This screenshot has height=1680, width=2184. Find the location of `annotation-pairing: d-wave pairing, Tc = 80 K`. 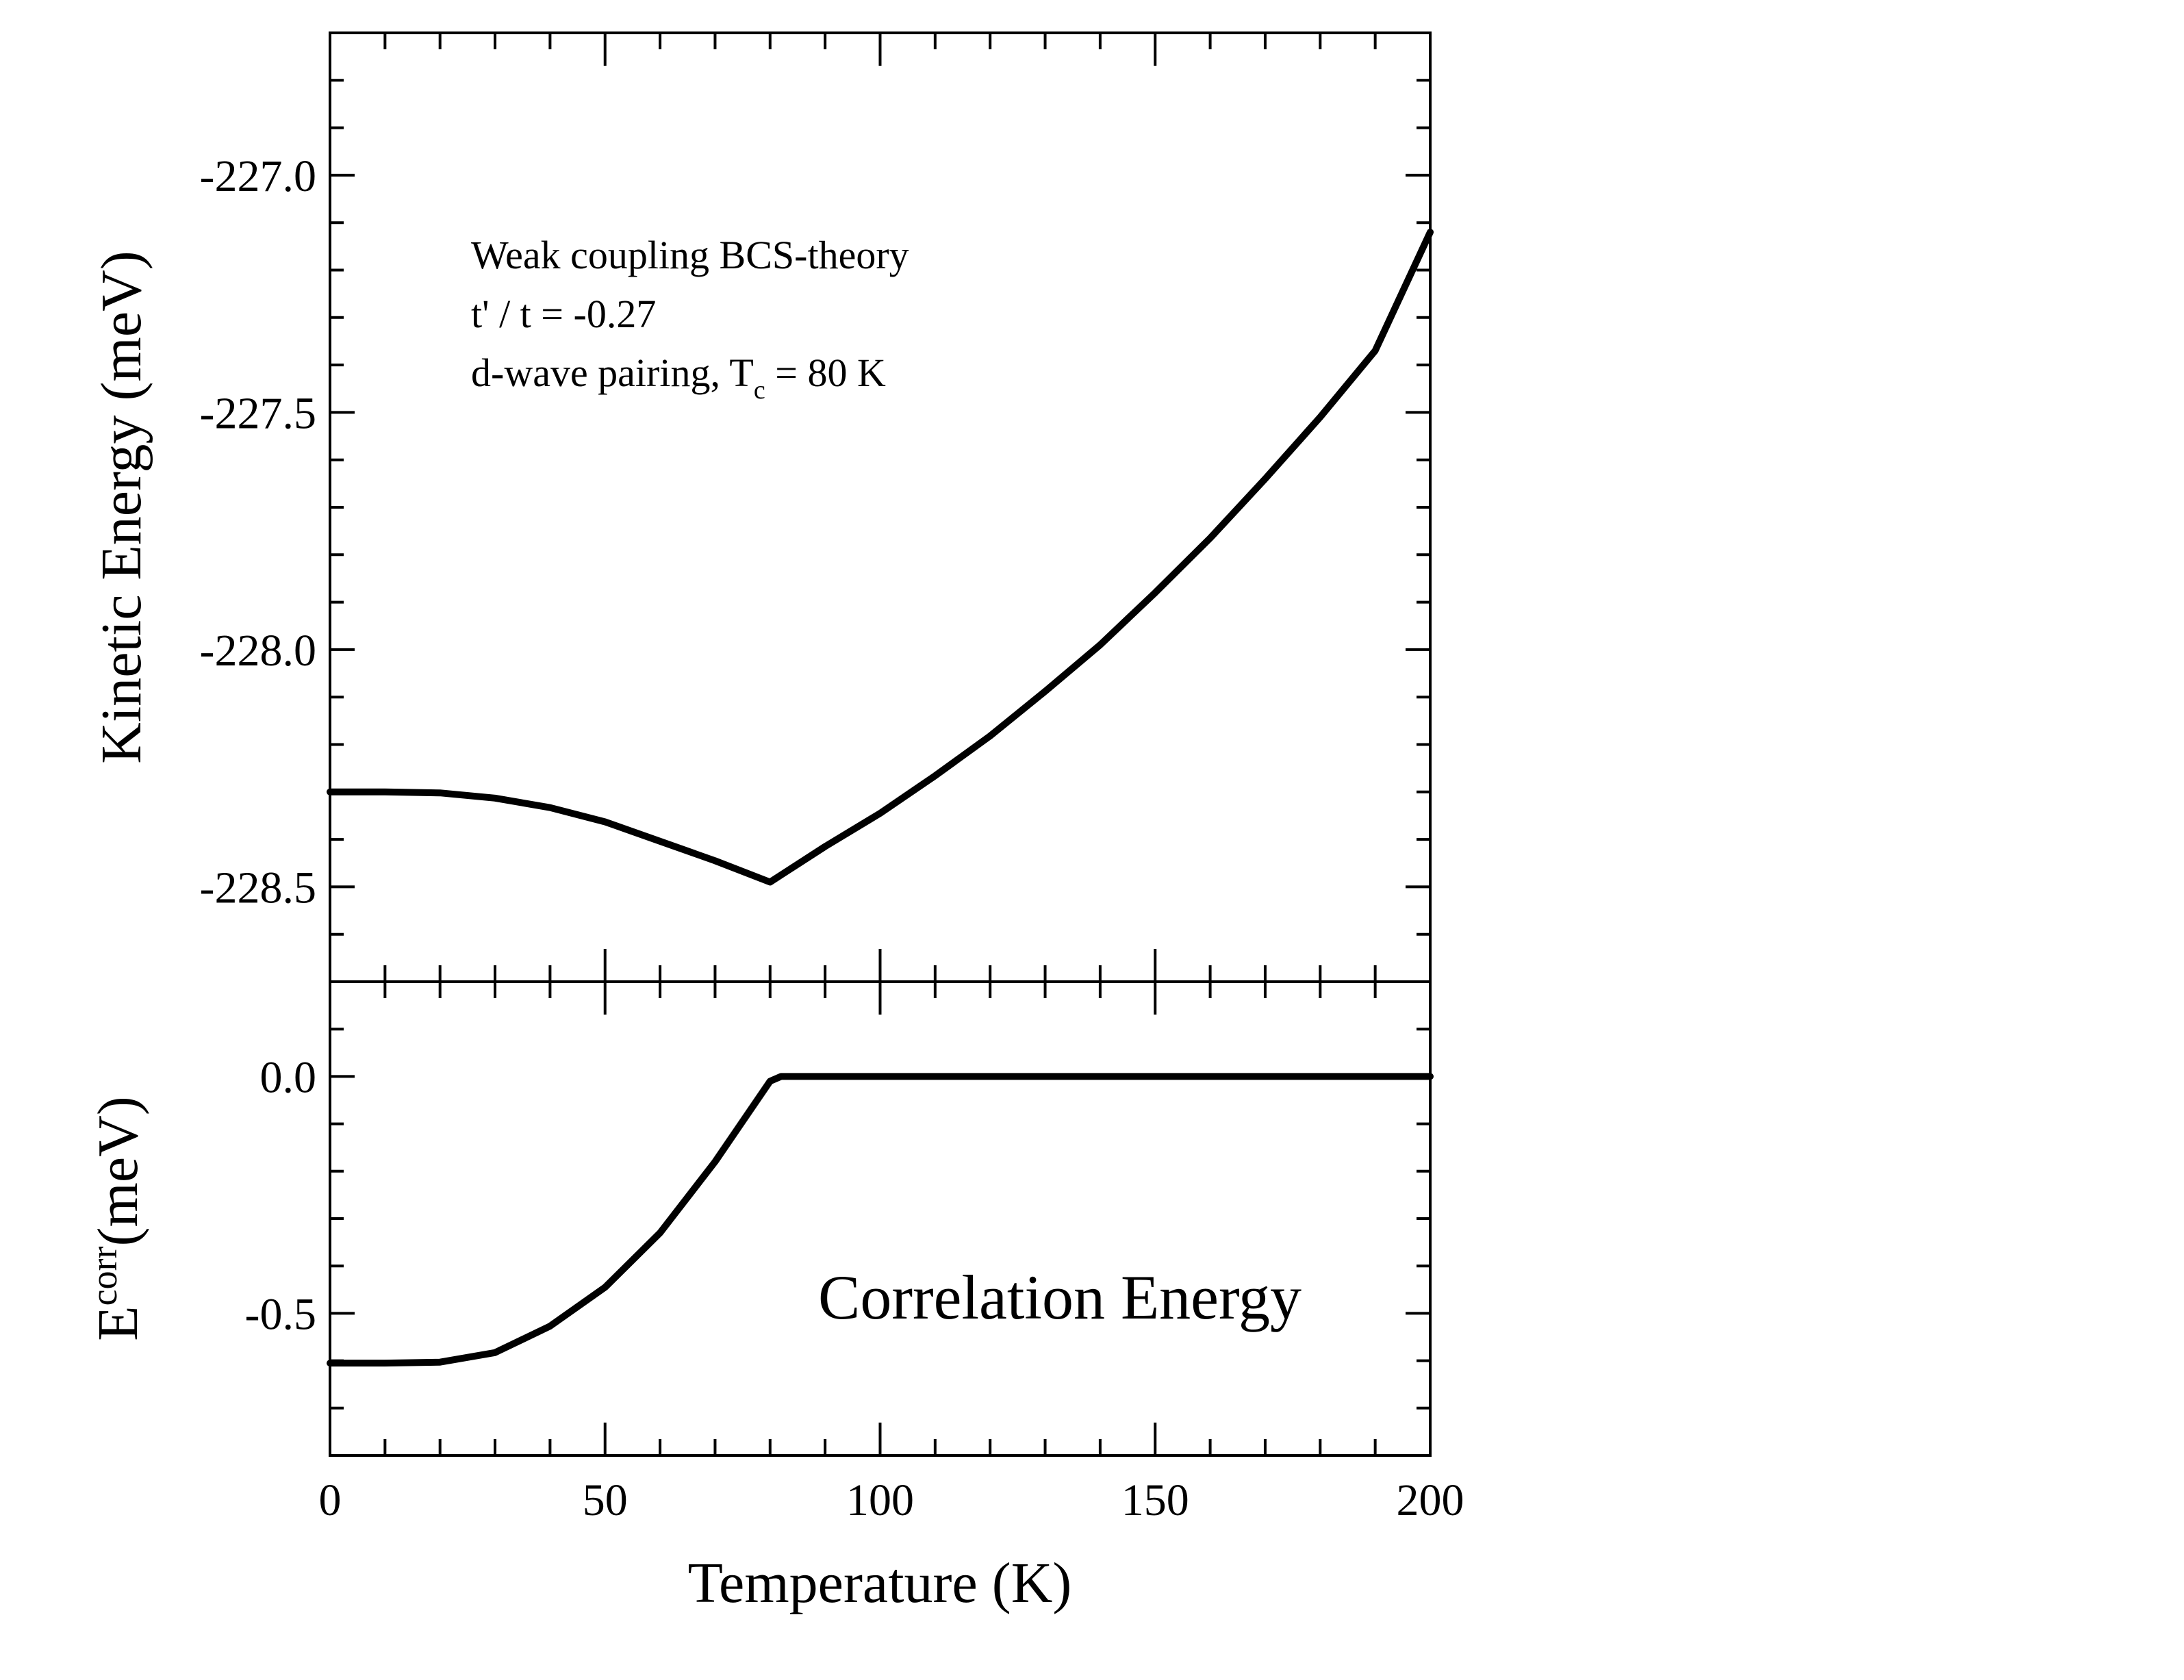

annotation-pairing: d-wave pairing, Tc = 80 K is located at coordinates (678, 378).